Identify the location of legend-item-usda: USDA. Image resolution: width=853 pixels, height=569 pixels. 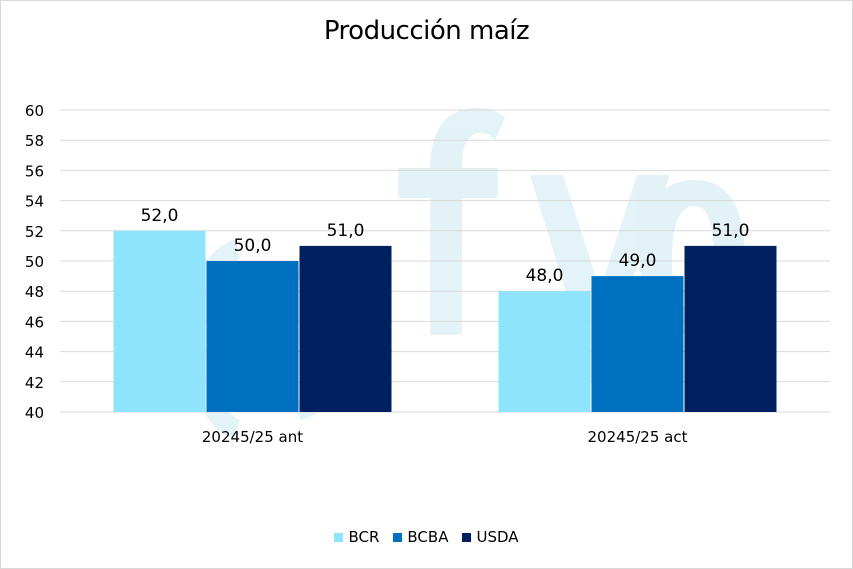
(490, 537).